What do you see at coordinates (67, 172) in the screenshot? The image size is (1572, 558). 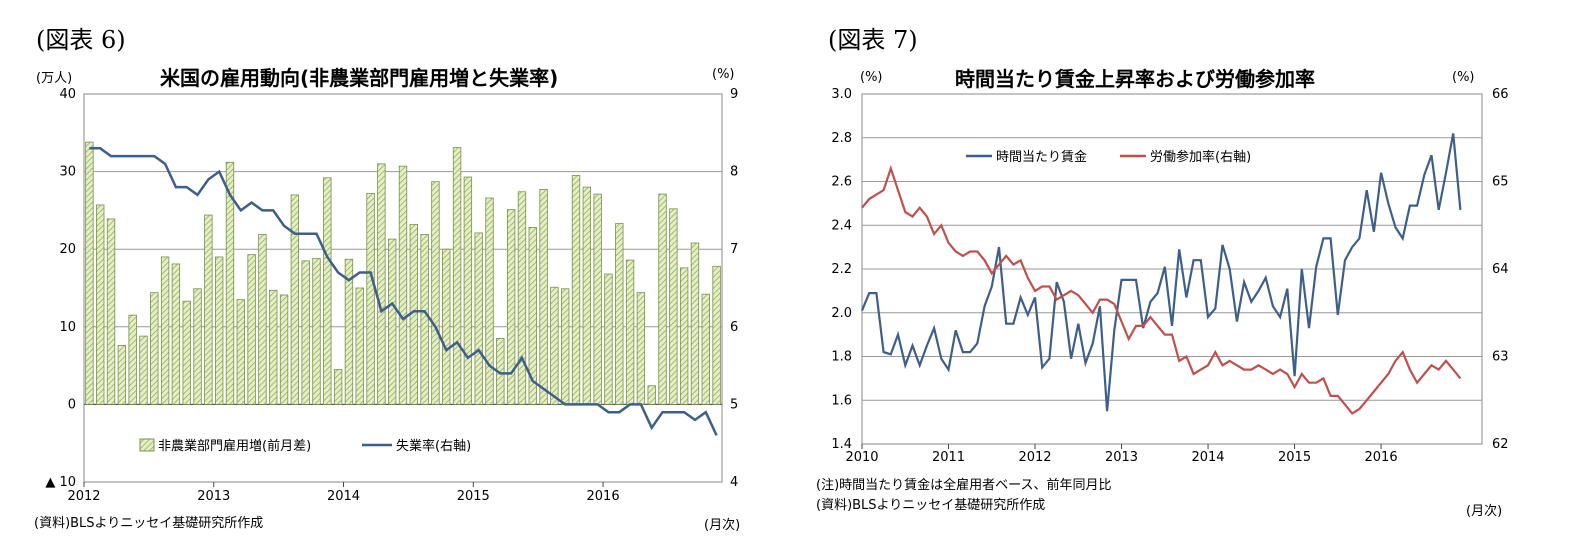 I see `c1-y-left-tick: 30` at bounding box center [67, 172].